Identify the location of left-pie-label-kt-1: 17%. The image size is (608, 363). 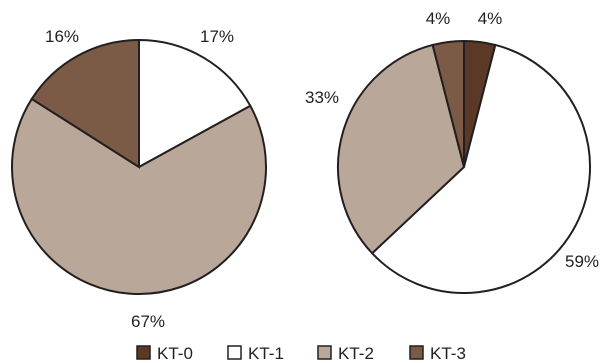
(217, 36).